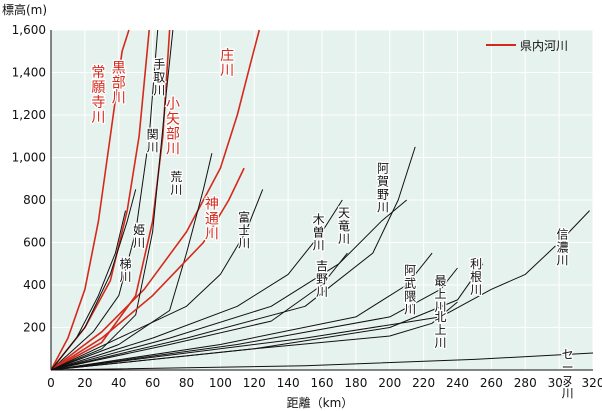 The height and width of the screenshot is (411, 602). Describe the element at coordinates (491, 383) in the screenshot. I see `x-tick-label: 260` at that location.